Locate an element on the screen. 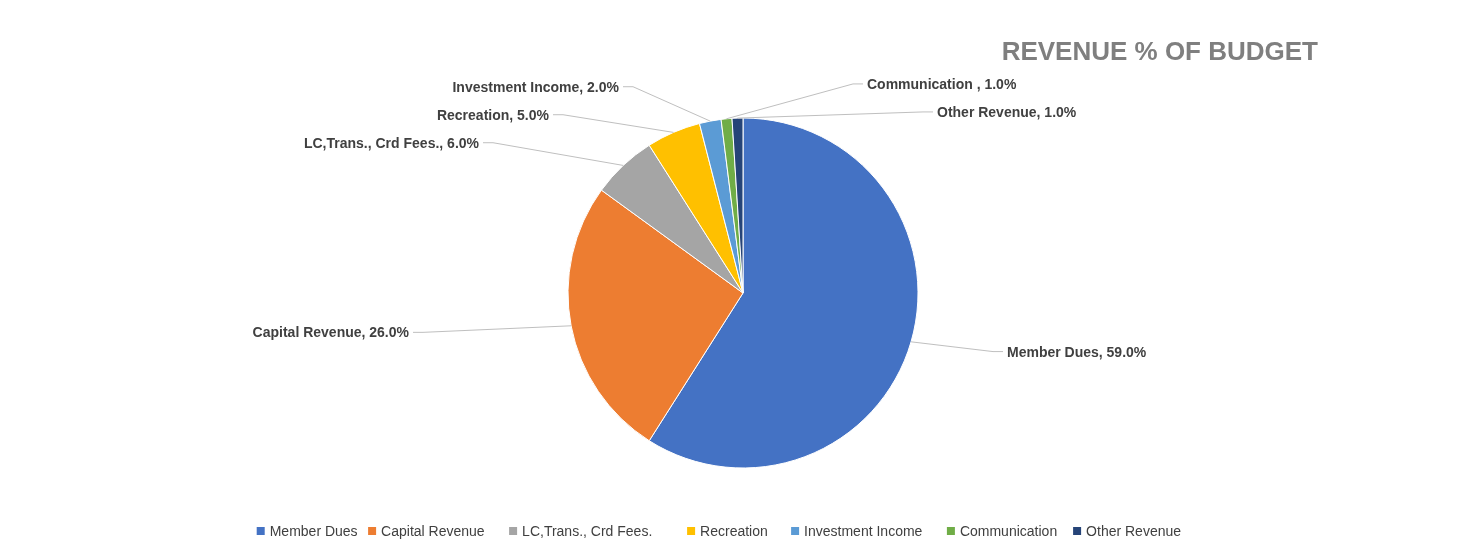 The width and height of the screenshot is (1458, 556). legend-label: Member Dues is located at coordinates (313, 531).